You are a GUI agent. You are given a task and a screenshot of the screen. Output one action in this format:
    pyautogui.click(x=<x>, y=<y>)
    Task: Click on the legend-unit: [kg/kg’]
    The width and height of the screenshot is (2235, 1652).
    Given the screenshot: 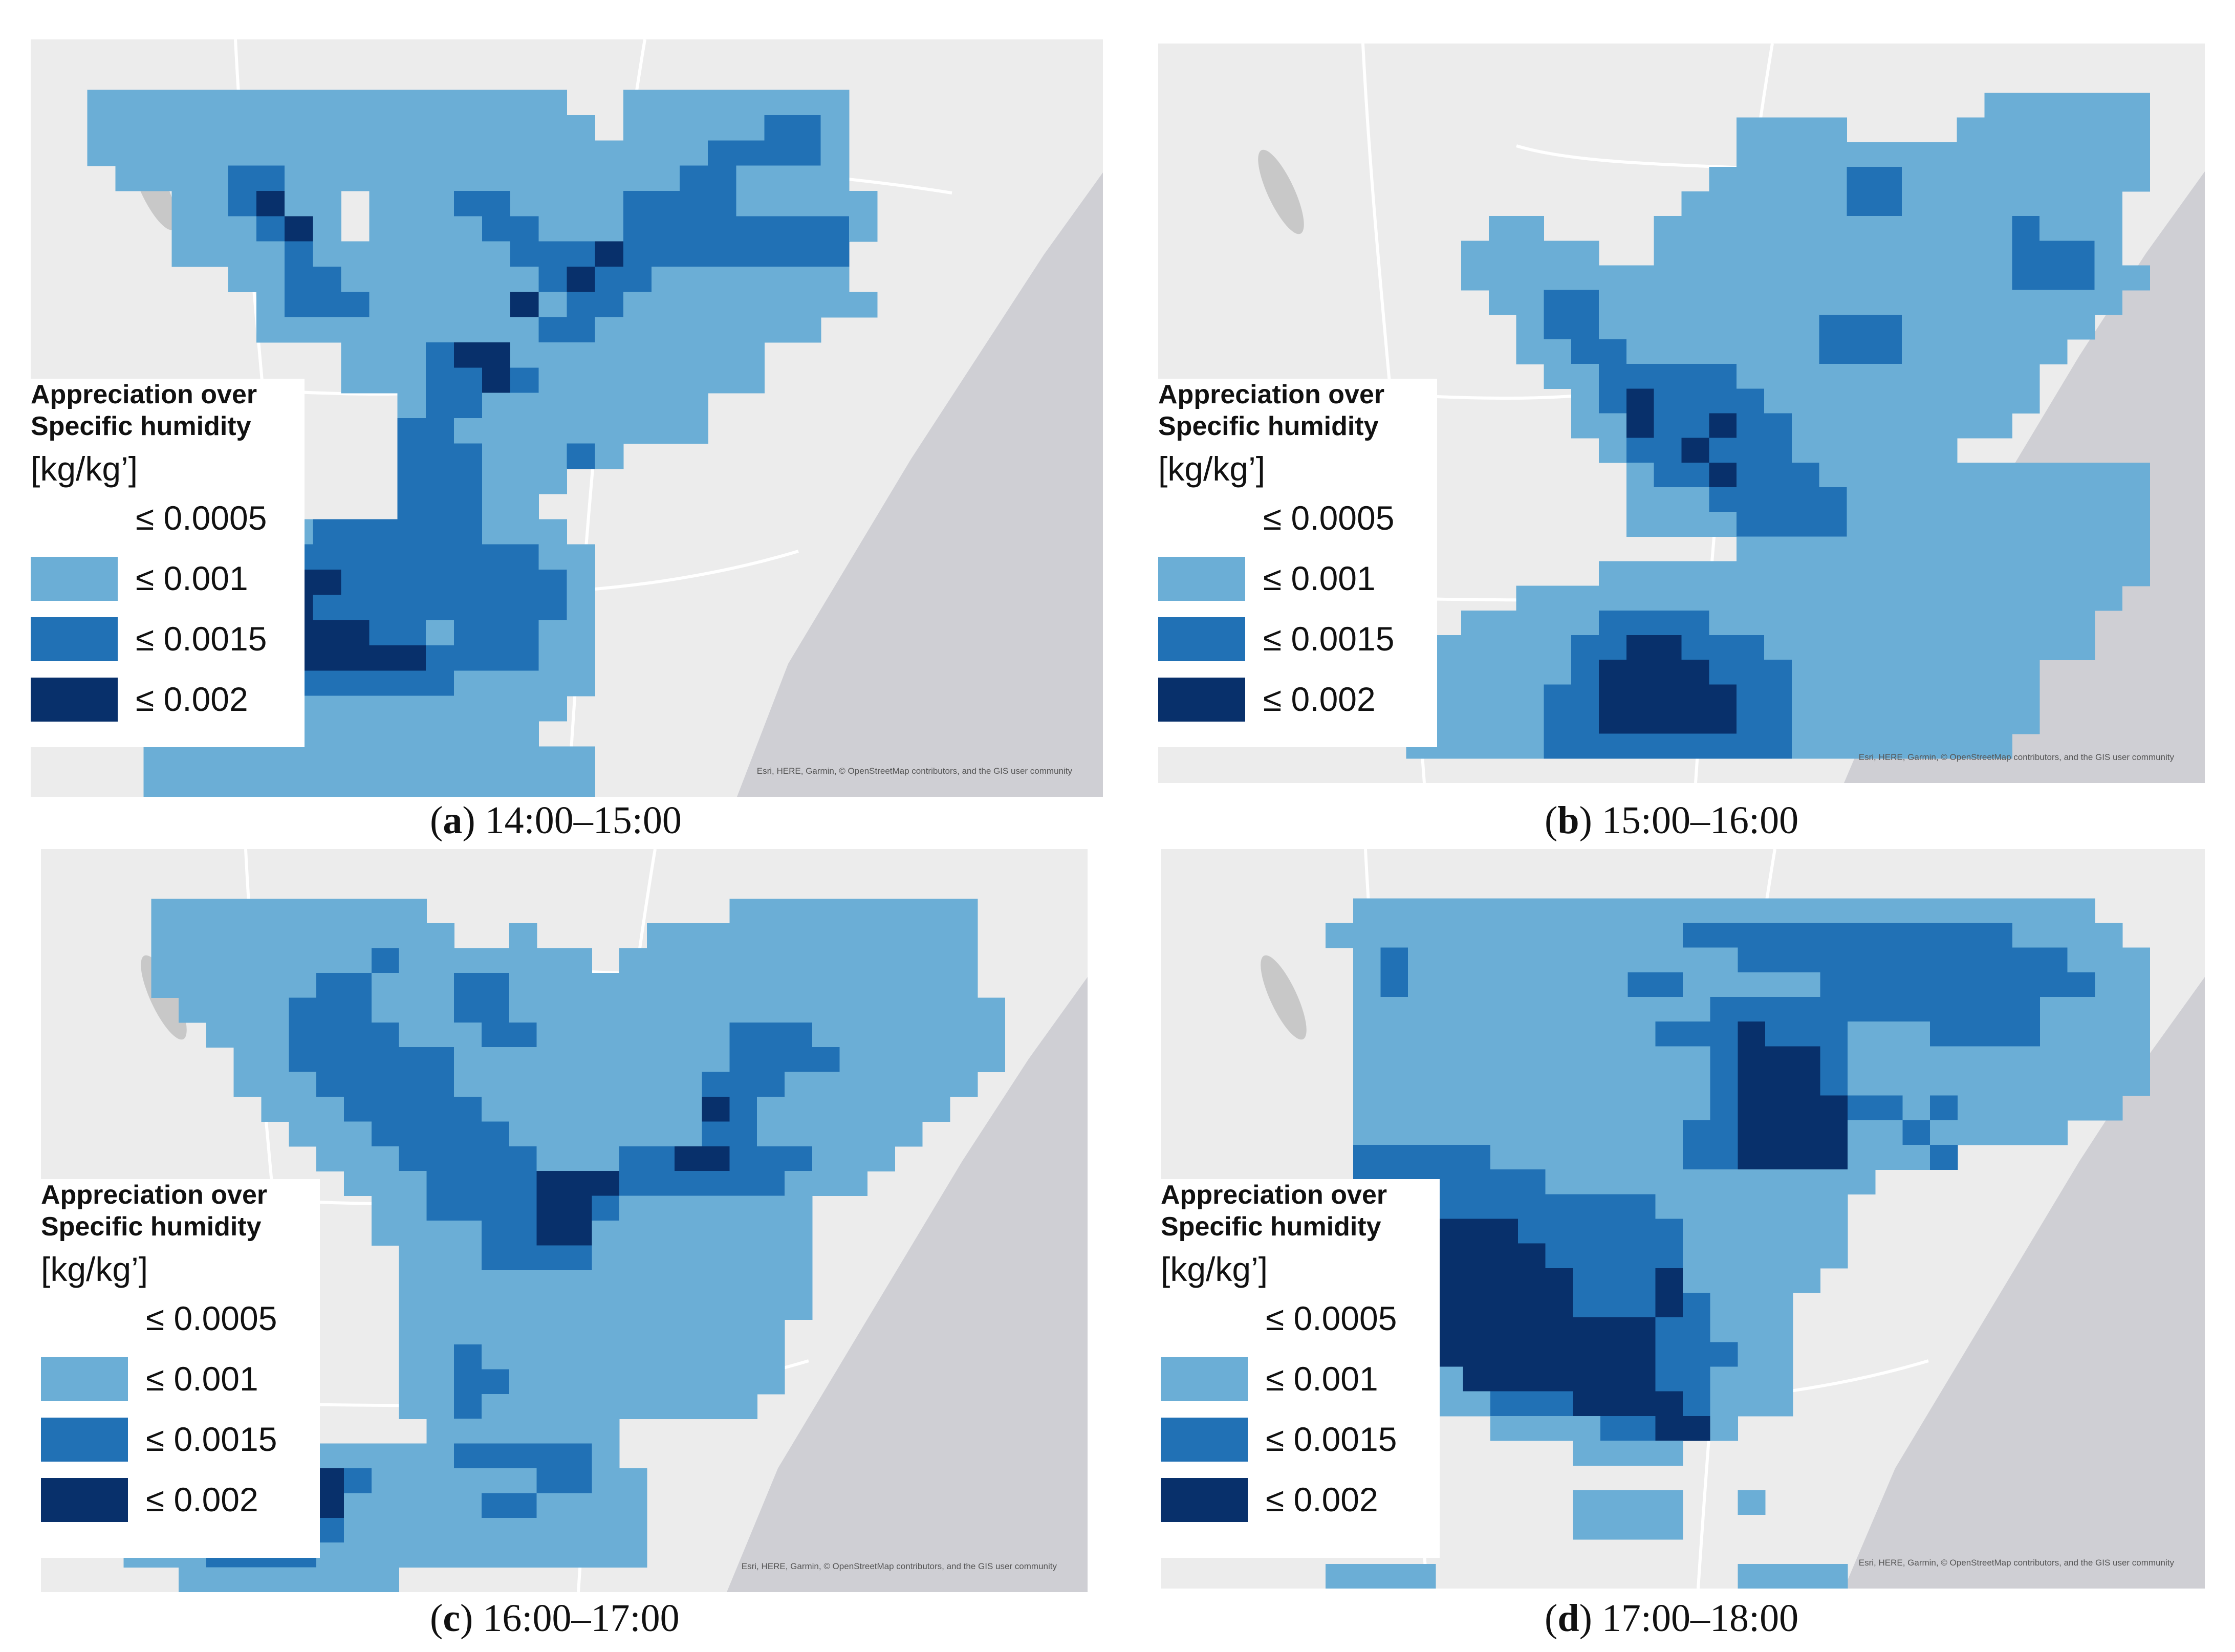 What is the action you would take?
    pyautogui.click(x=1214, y=1269)
    